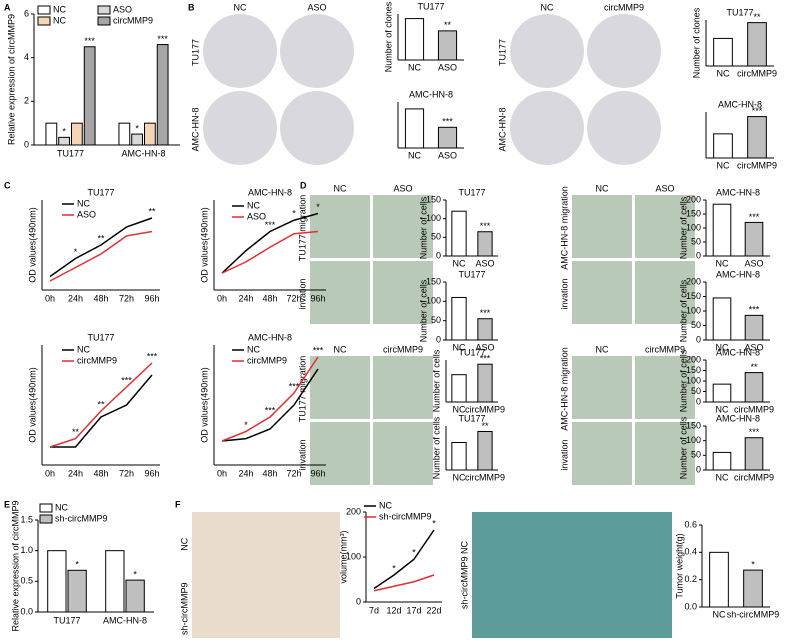  I want to click on x-tick-label: 48h, so click(269, 298).